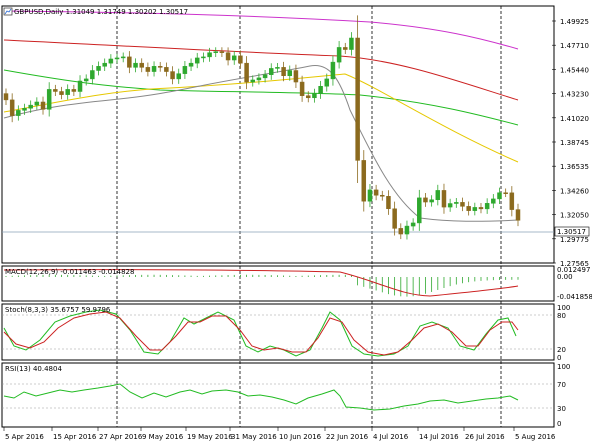 This screenshot has width=592, height=448. Describe the element at coordinates (559, 424) in the screenshot. I see `rsi-tick: 0` at that location.